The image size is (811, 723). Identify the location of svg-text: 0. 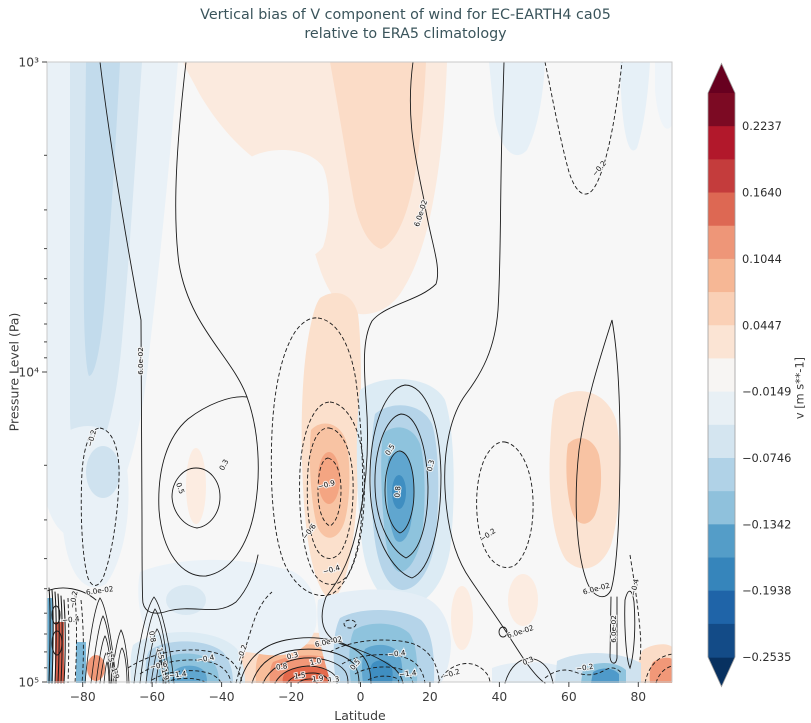
(361, 697).